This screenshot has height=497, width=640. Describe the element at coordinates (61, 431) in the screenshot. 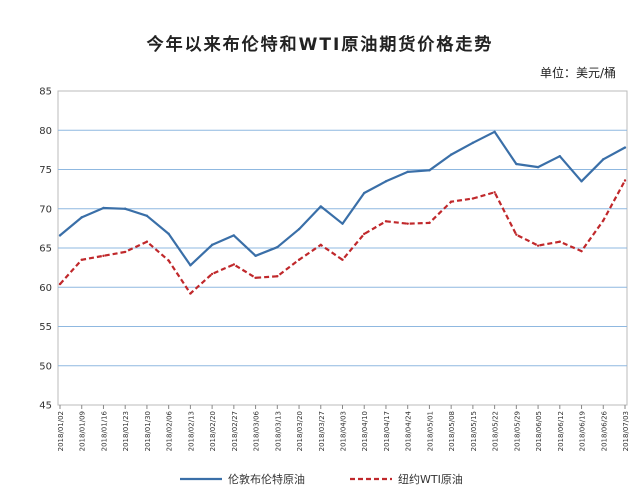

I see `x-tick-label: 2018/01/02` at that location.